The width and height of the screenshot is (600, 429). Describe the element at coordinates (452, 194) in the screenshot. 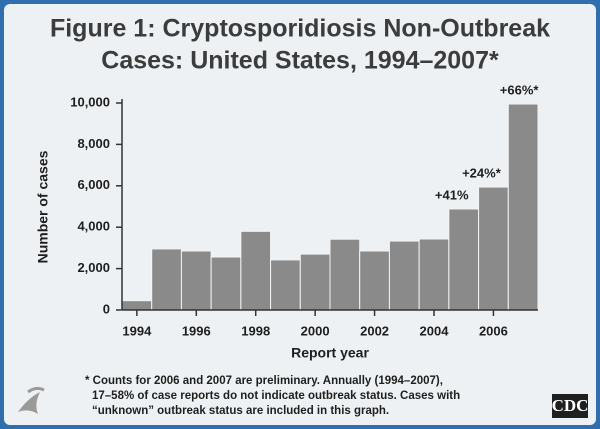

I see `annotation: +41%` at that location.